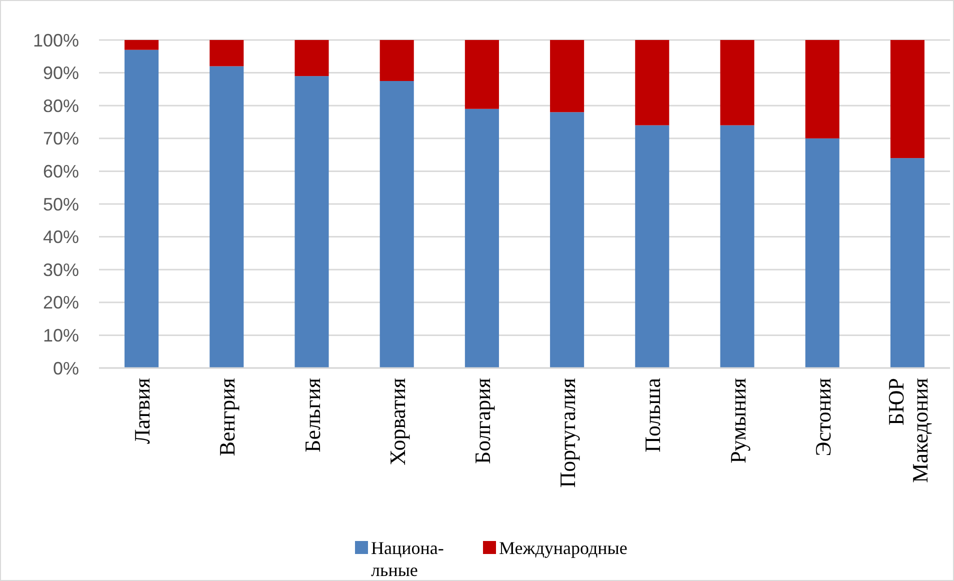 The width and height of the screenshot is (954, 581). I want to click on y-tick-label: 50%, so click(60, 204).